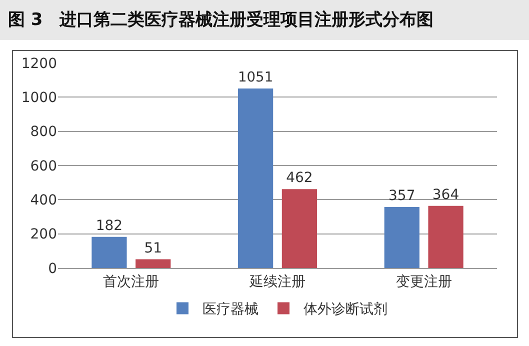 The image size is (529, 346). What do you see at coordinates (43, 166) in the screenshot?
I see `y-tick-label: 600` at bounding box center [43, 166].